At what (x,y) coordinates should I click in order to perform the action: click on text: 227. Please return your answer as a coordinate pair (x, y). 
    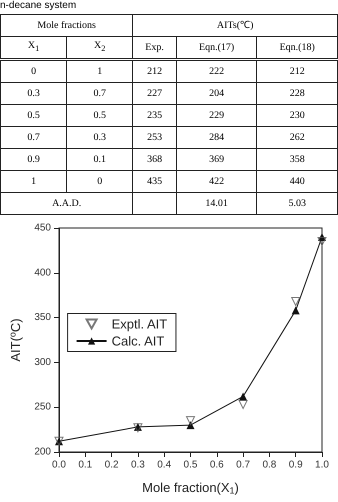
    Looking at the image, I should click on (154, 93).